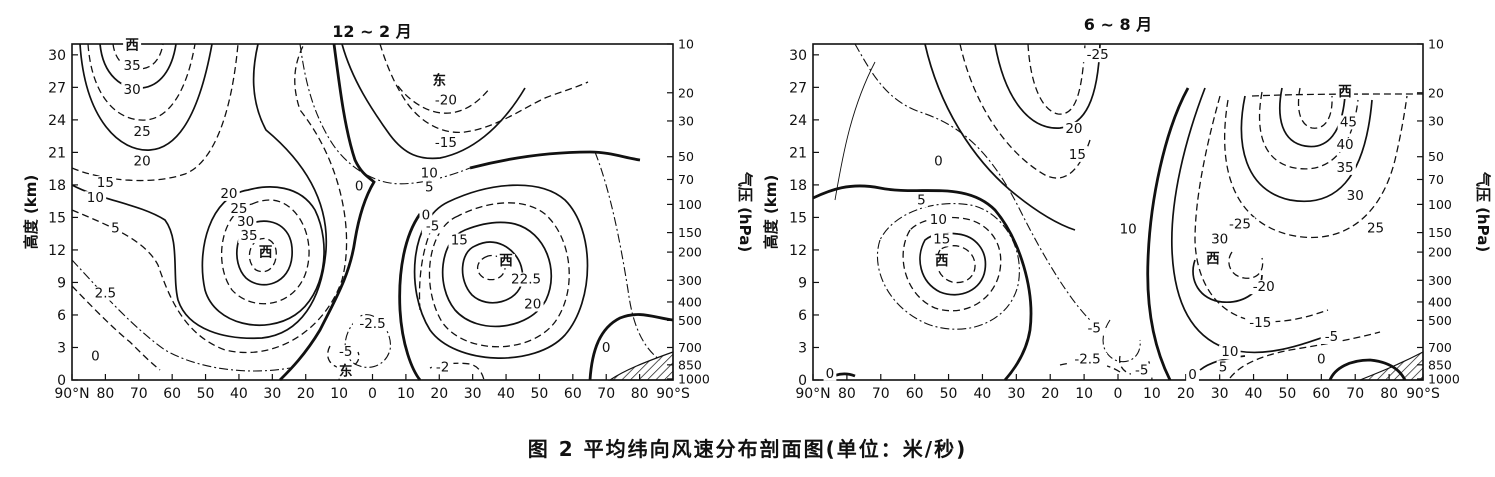 The height and width of the screenshot is (477, 1495). I want to click on y-tick-label: 15, so click(798, 218).